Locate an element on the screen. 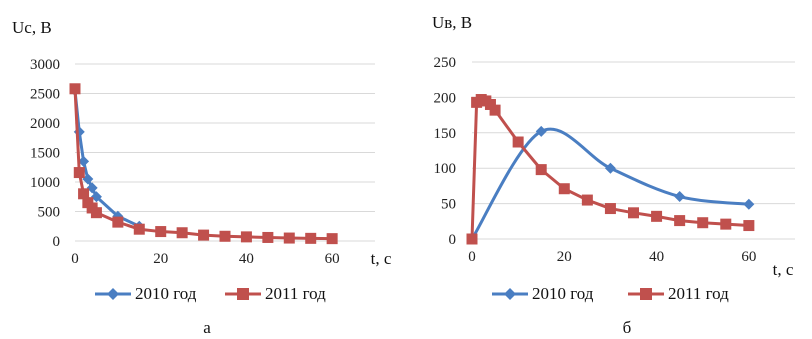 The width and height of the screenshot is (812, 339). y-tick-label: 500 is located at coordinates (49, 213).